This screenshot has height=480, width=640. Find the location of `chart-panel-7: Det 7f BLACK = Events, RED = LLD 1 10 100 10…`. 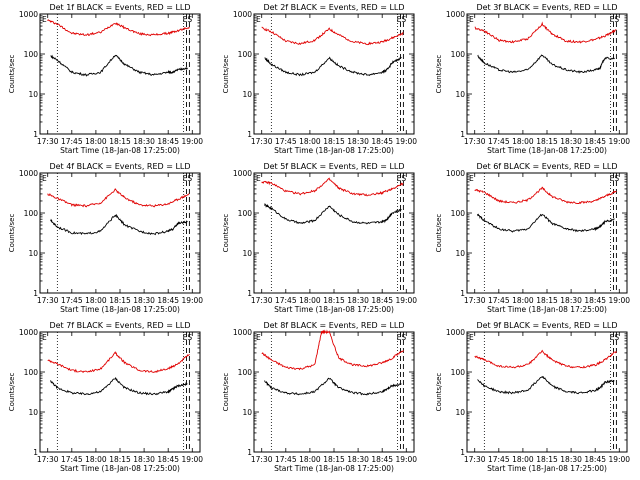

chart-panel-7: Det 7f BLACK = Events, RED = LLD 1 10 100 10… is located at coordinates (105, 397).